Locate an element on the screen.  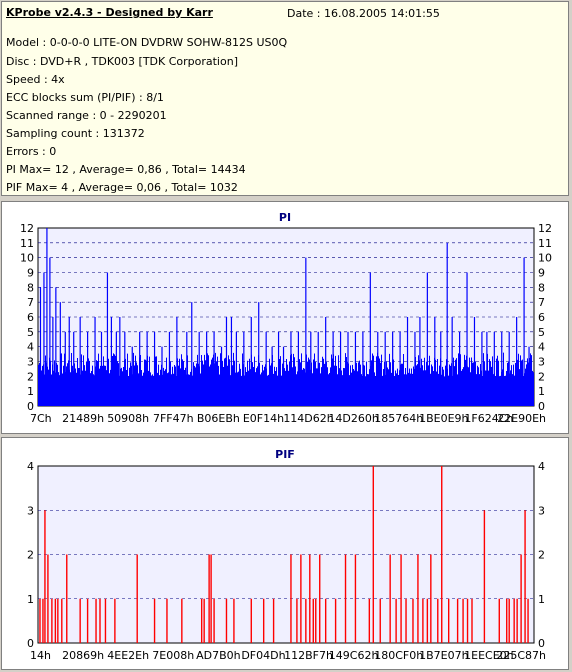
y-tick-label-left: 10 is located at coordinates (27, 258).